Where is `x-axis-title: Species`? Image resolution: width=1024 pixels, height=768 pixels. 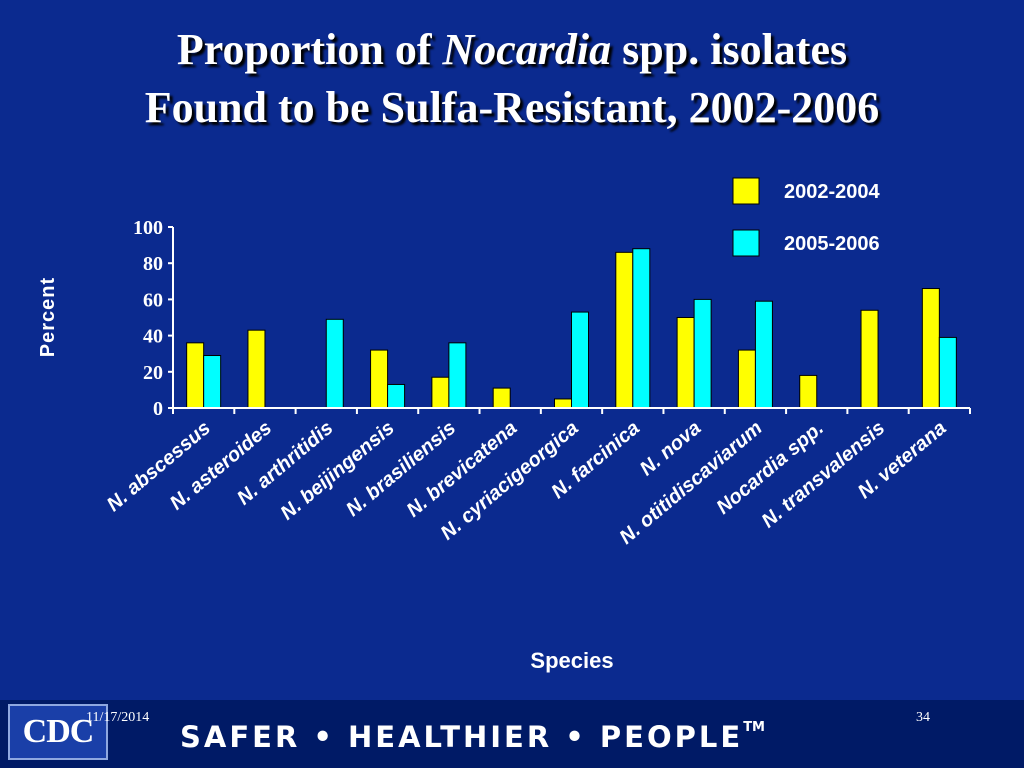
x-axis-title: Species is located at coordinates (571, 660).